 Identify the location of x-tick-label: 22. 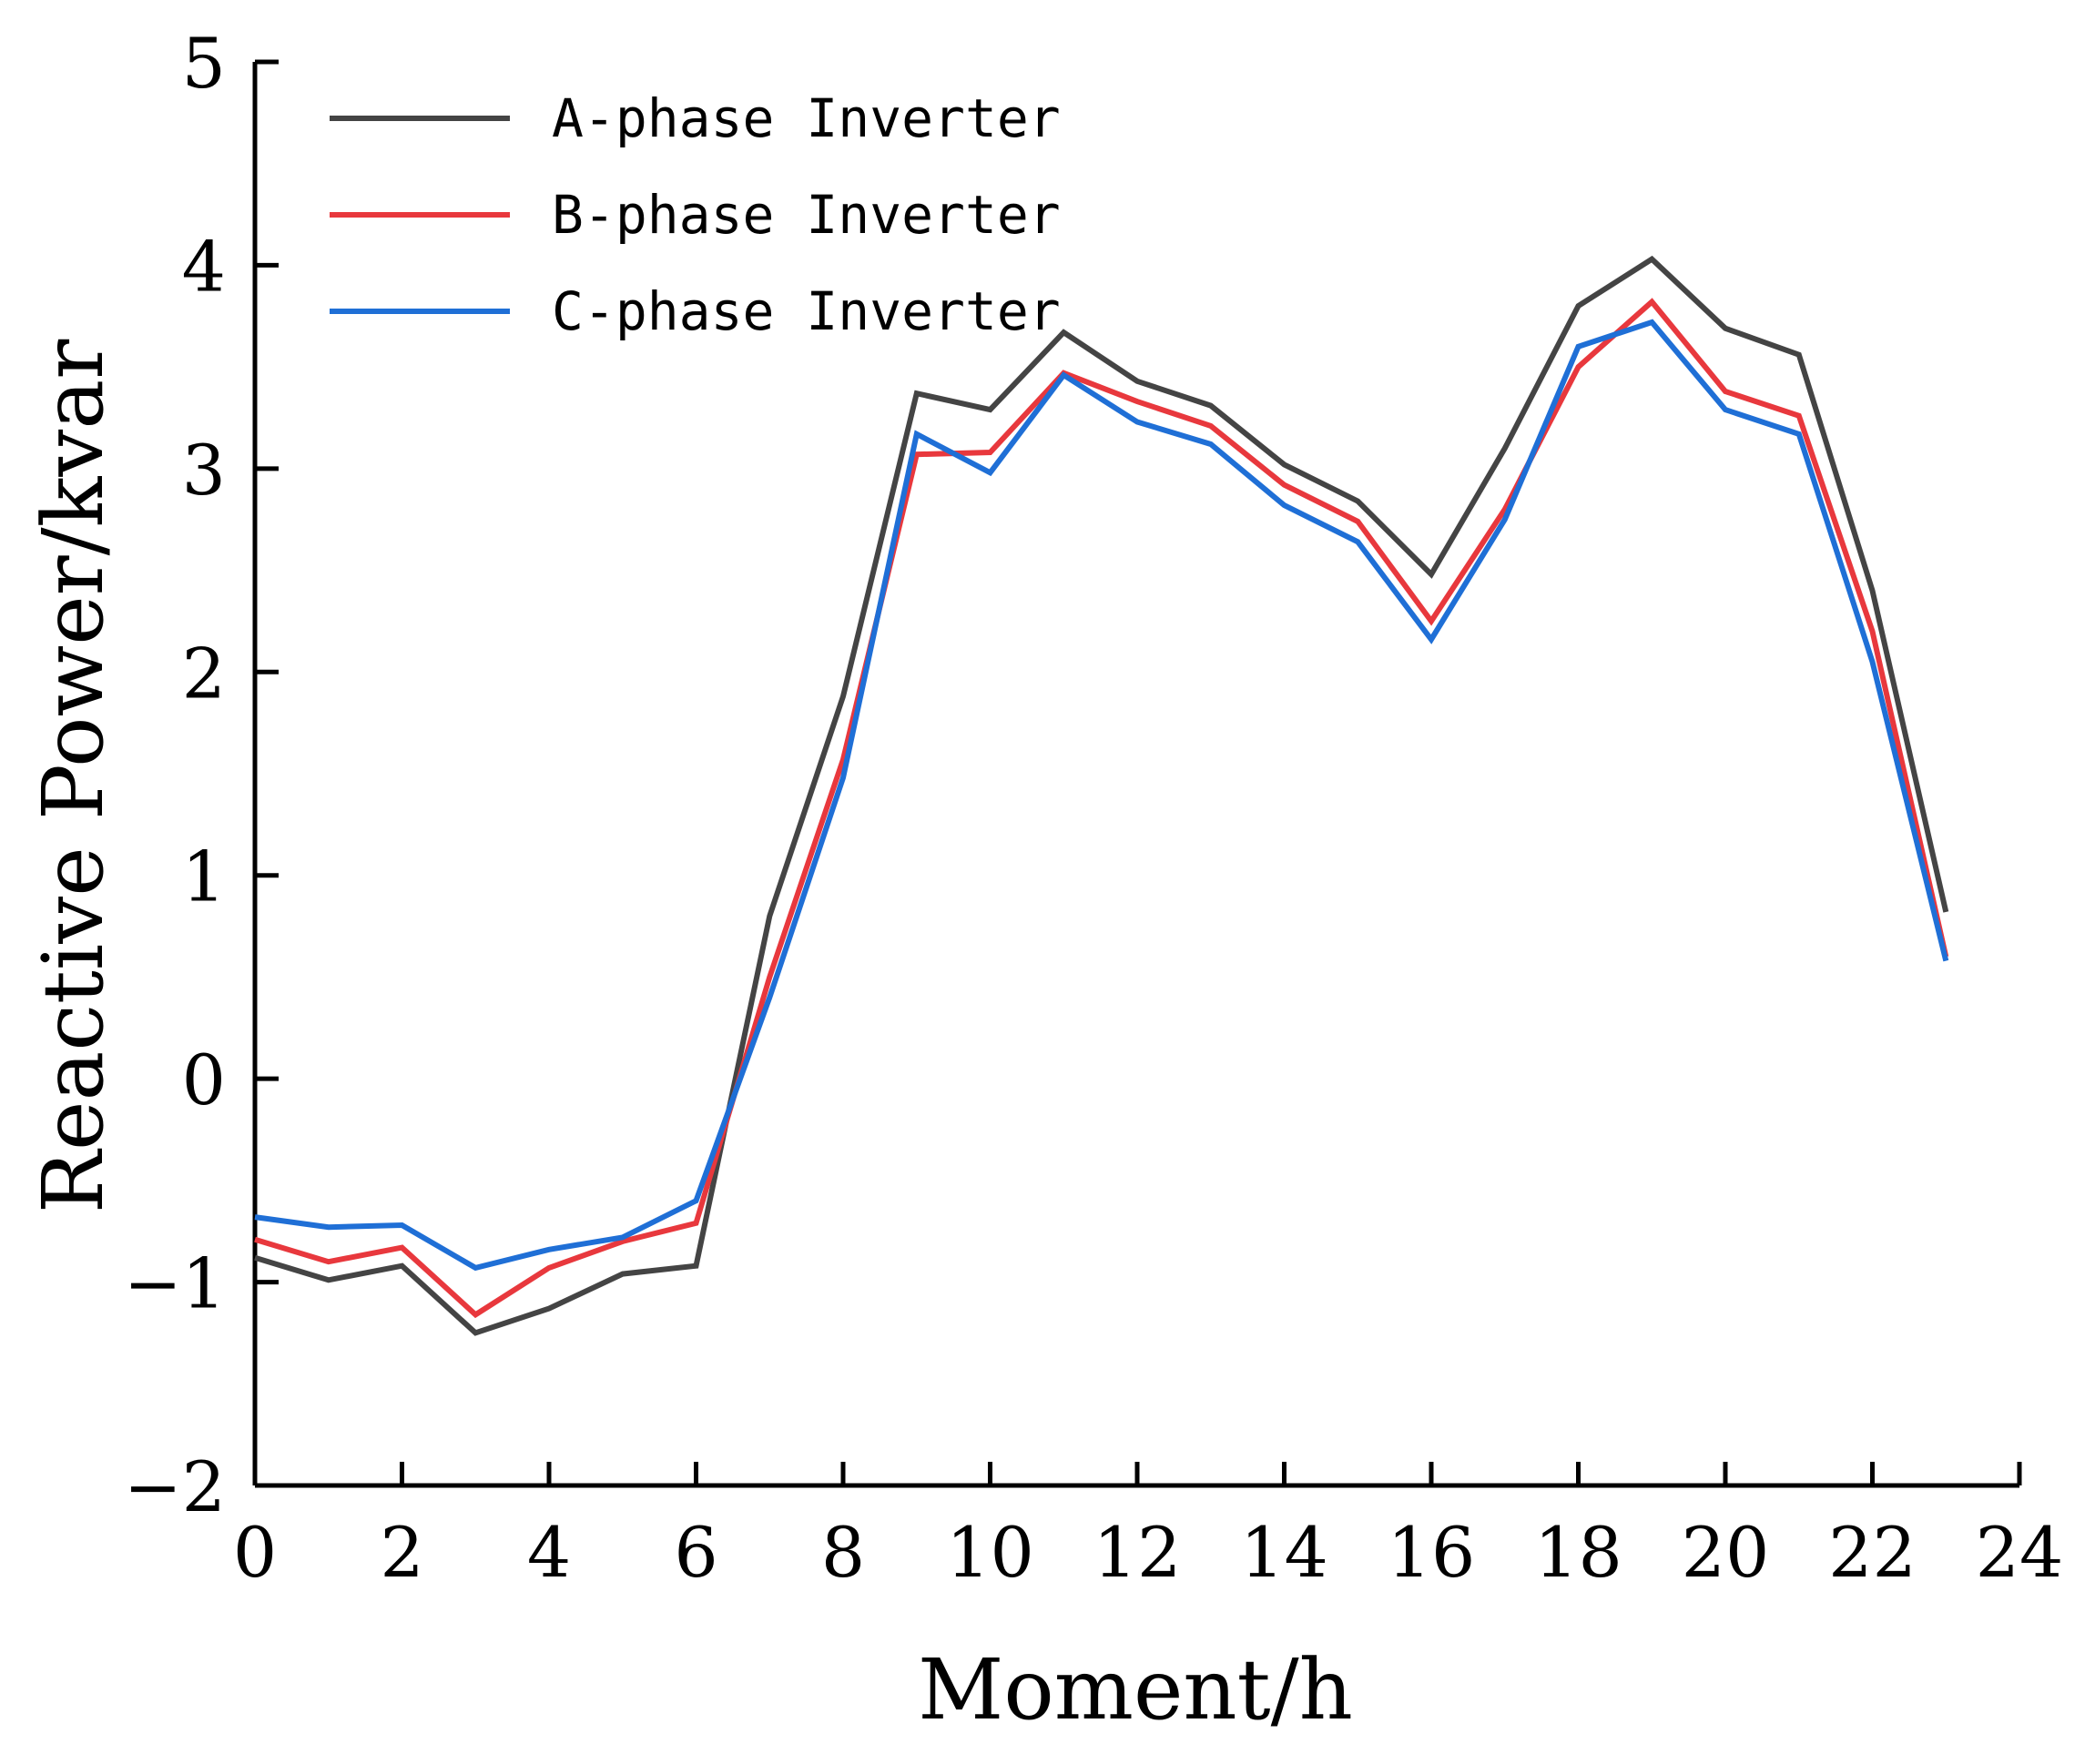
(1872, 1552).